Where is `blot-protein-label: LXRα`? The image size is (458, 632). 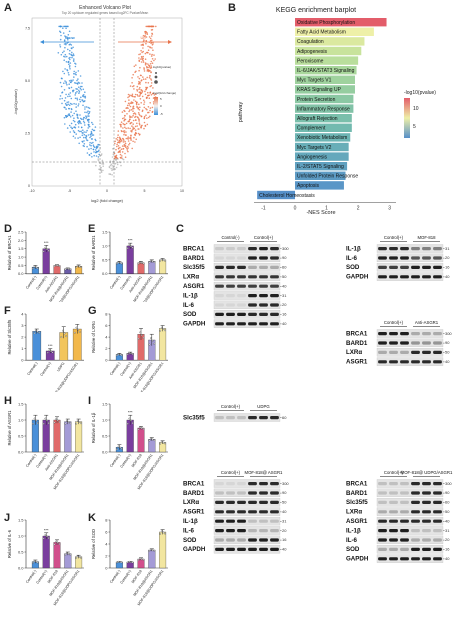 blot-protein-label: LXRα is located at coordinates (354, 512).